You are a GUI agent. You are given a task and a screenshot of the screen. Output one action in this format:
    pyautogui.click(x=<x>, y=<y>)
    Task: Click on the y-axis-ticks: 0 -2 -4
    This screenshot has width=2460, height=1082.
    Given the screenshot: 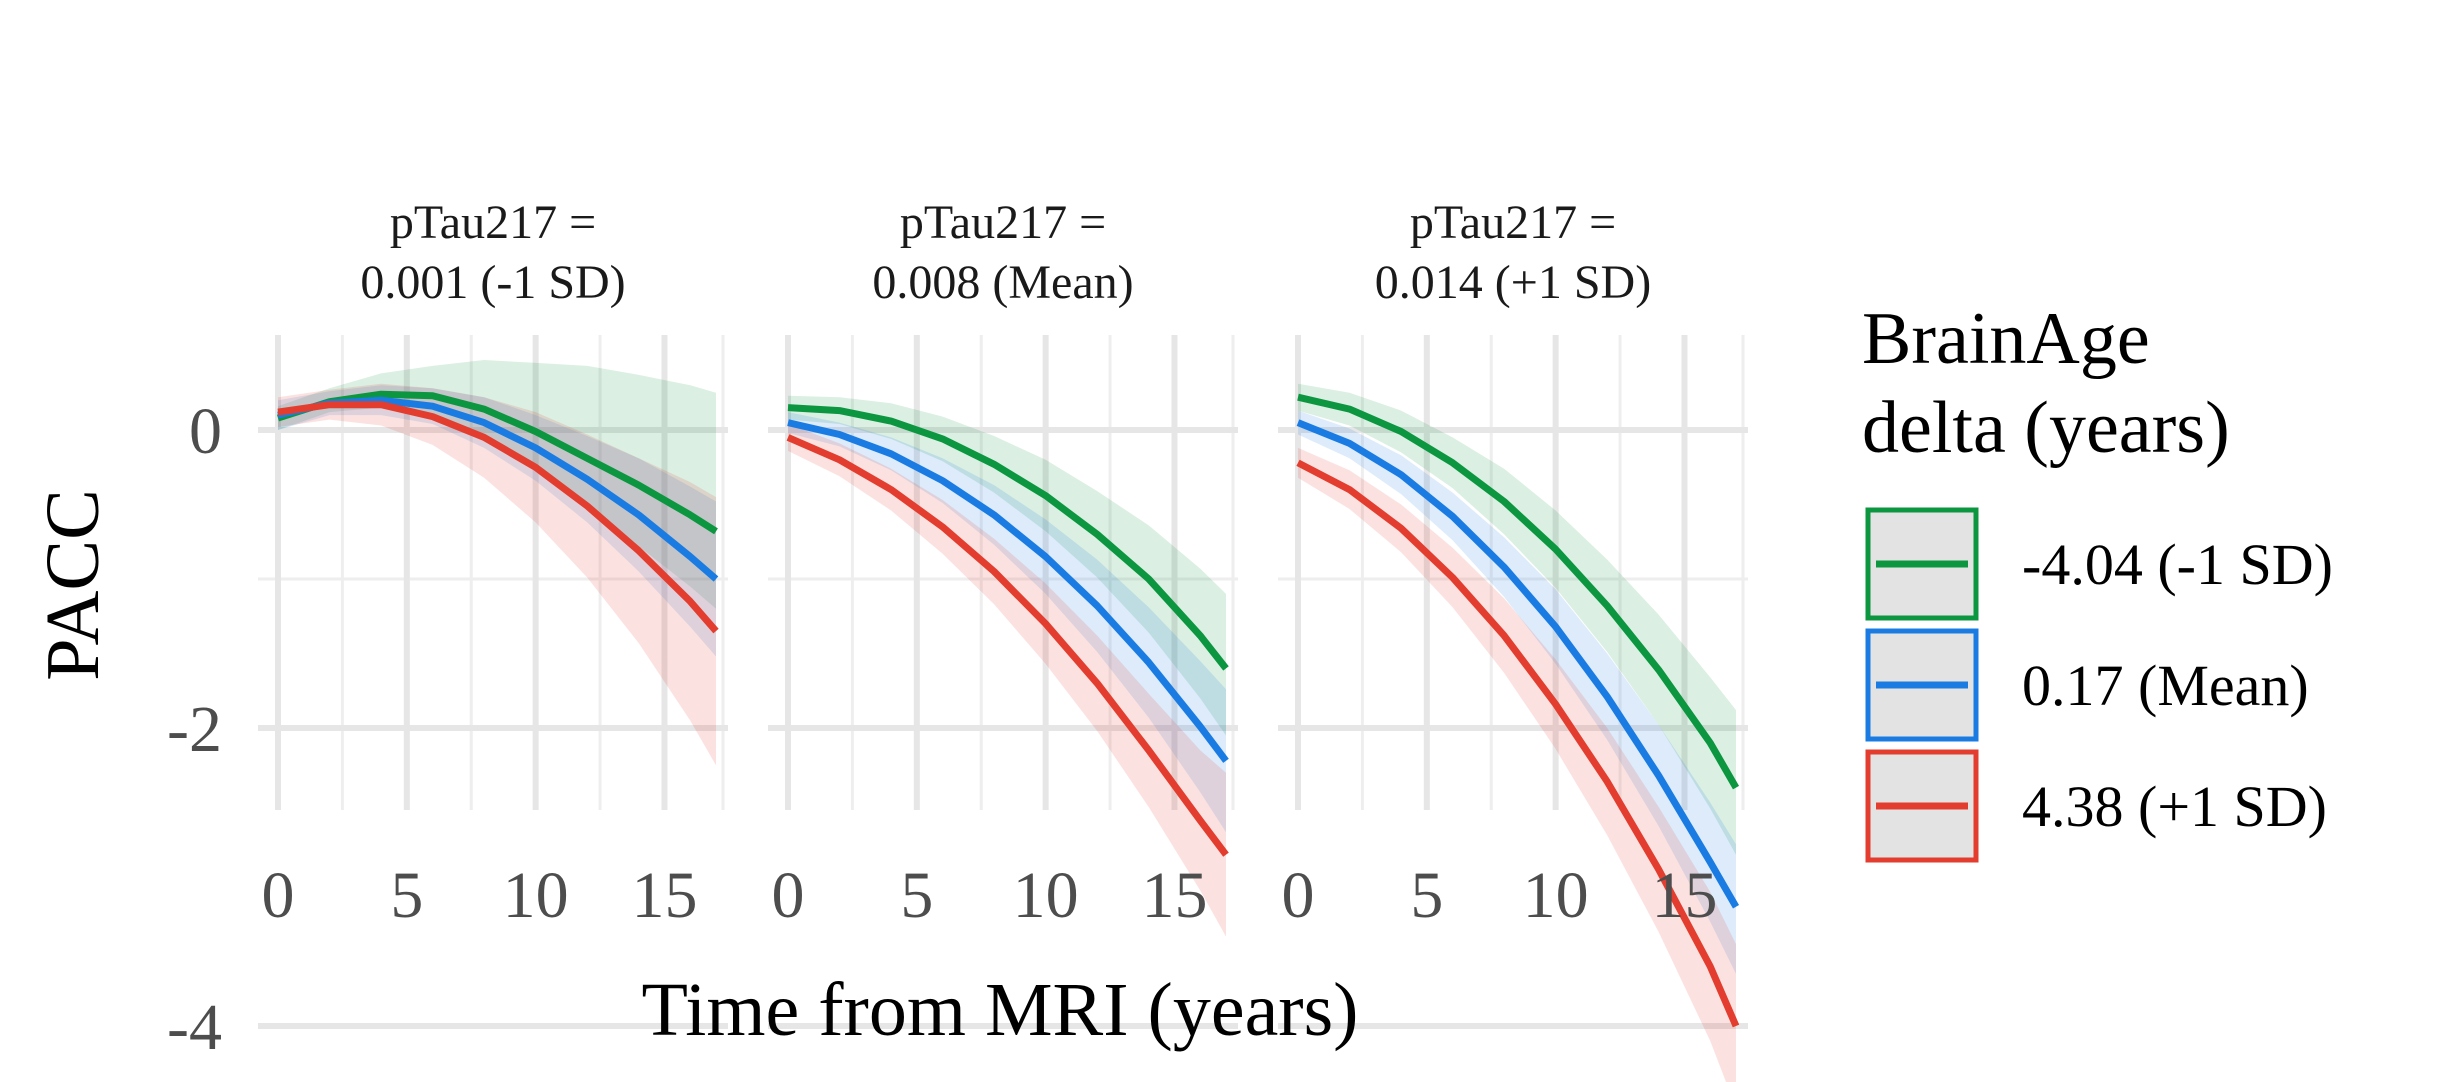 What is the action you would take?
    pyautogui.click(x=194, y=729)
    